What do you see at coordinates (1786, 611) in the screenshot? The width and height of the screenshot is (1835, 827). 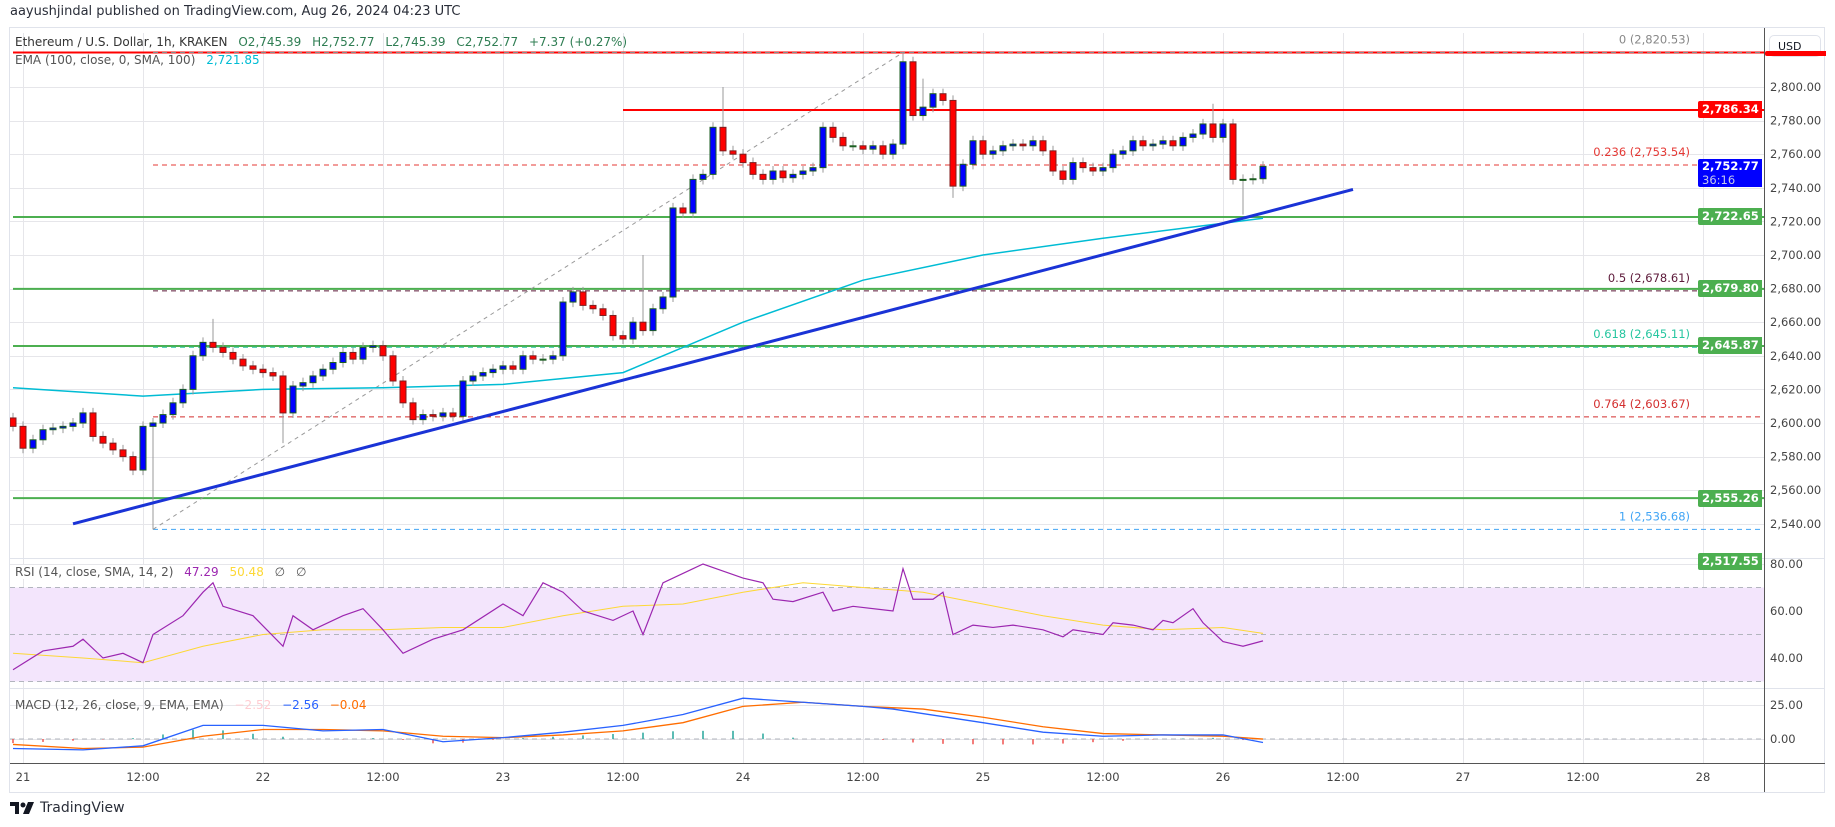 I see `rsi-axis-tick: 60.00` at bounding box center [1786, 611].